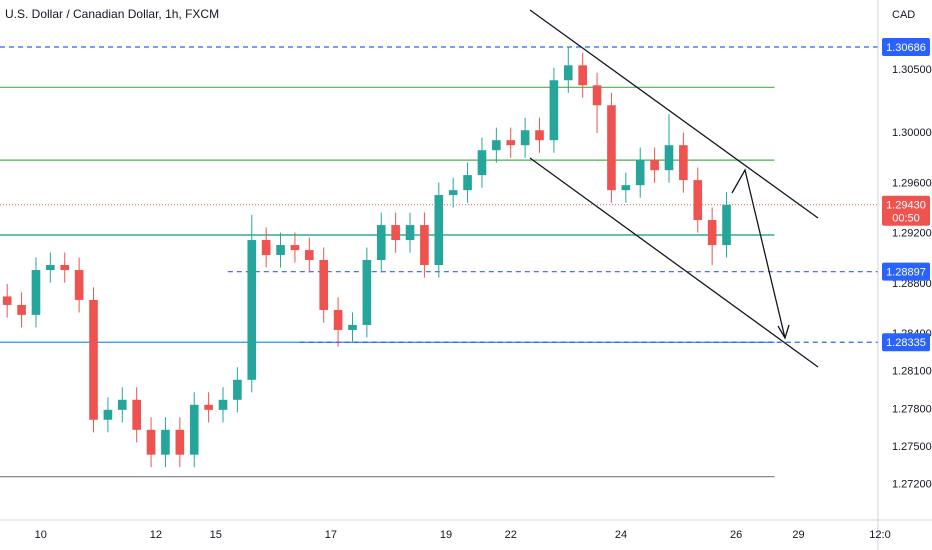 Image resolution: width=932 pixels, height=550 pixels. I want to click on y-tick-label: 1.30000, so click(912, 133).